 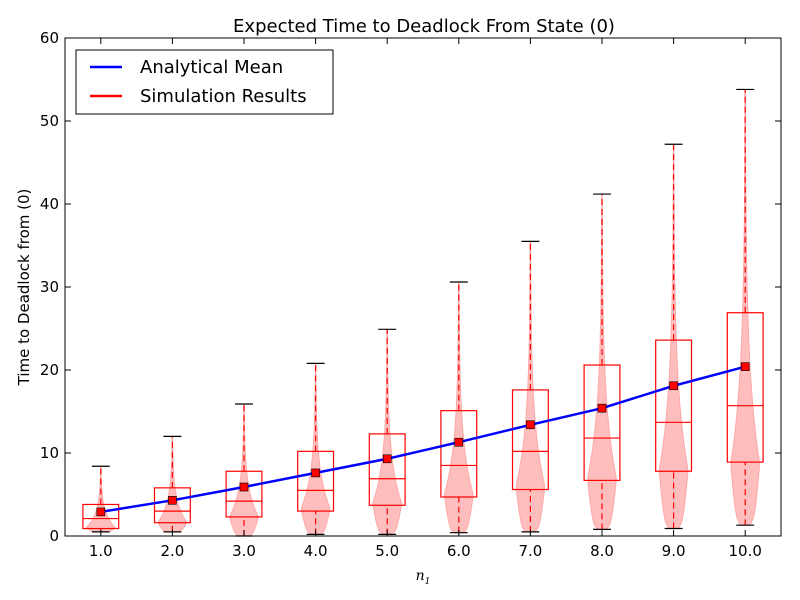 I want to click on x-tick-label-9: 9.0, so click(x=674, y=551).